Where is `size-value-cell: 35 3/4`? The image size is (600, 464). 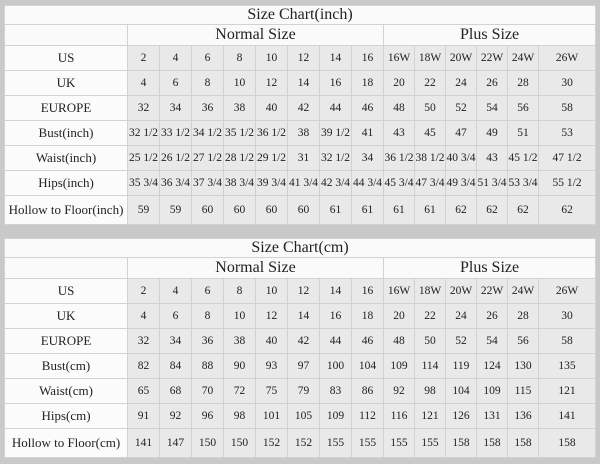
size-value-cell: 35 3/4 is located at coordinates (143, 183).